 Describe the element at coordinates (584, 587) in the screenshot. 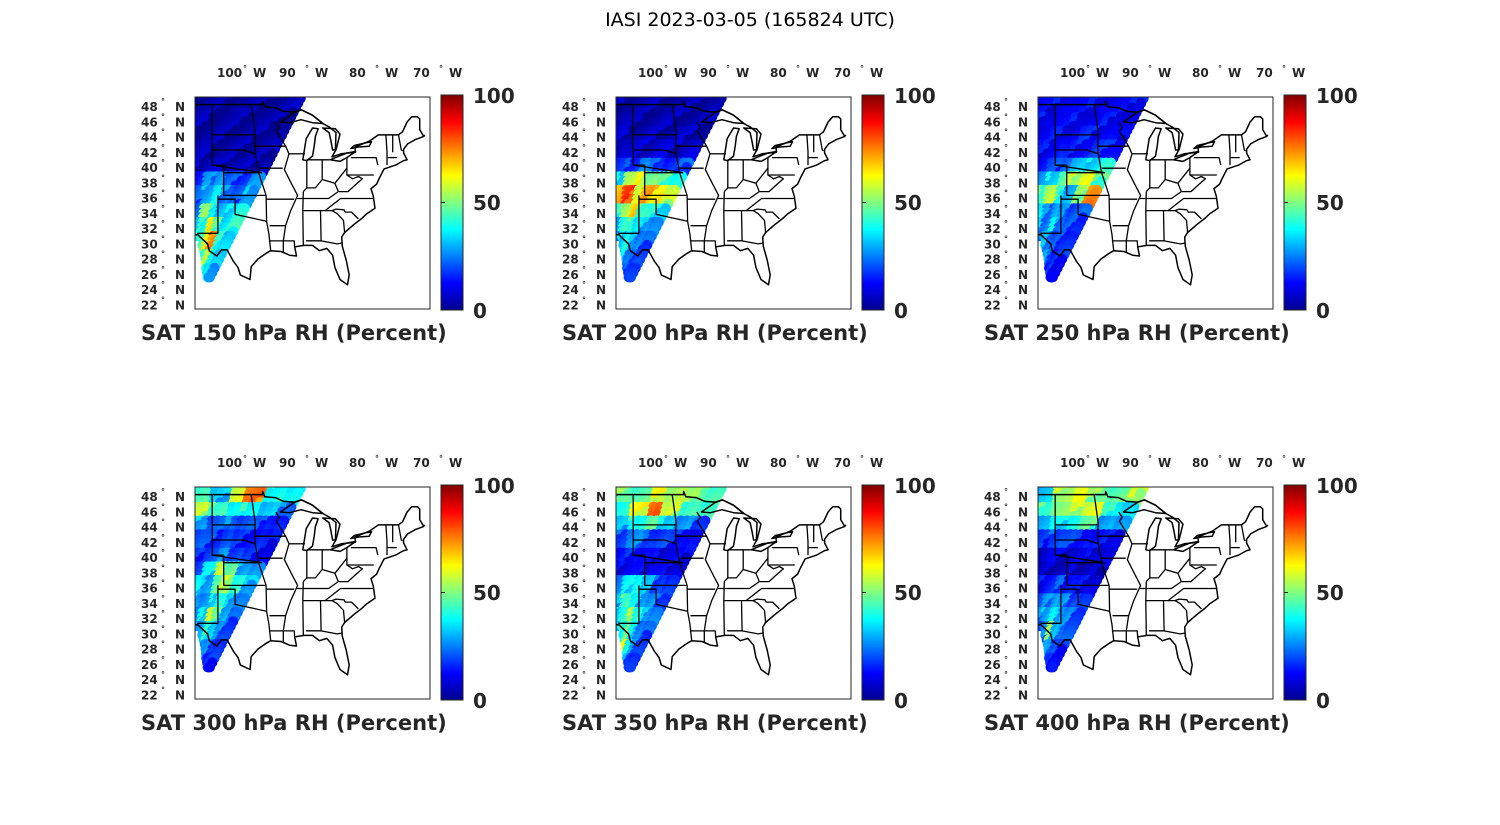

I see `lat-tick-label: 36 ° N` at that location.